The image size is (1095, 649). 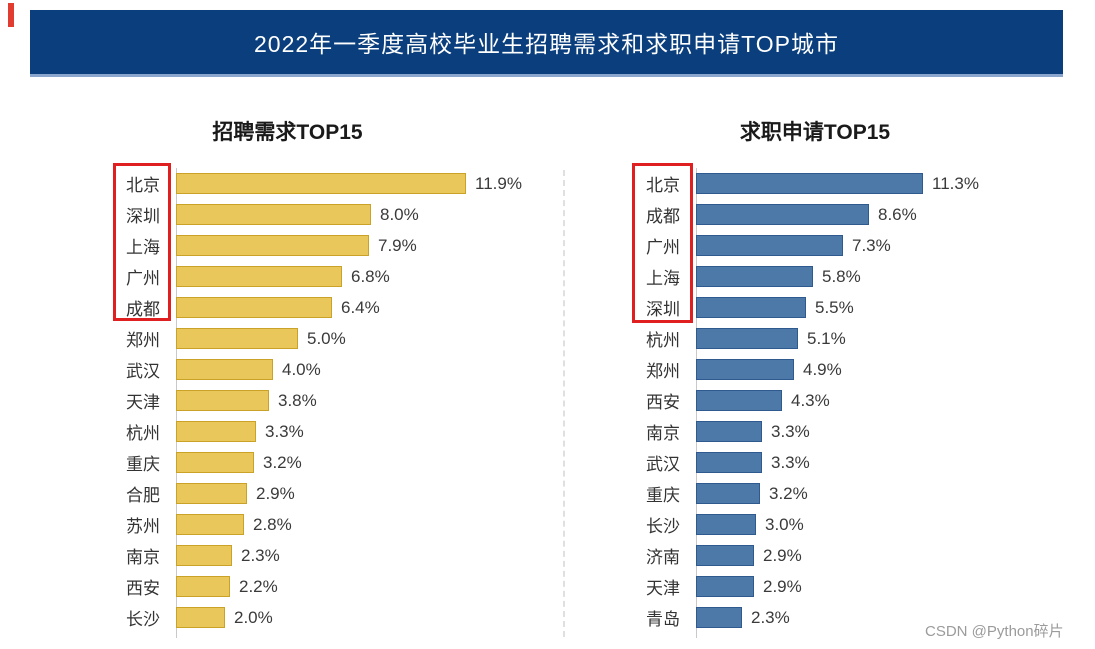 I want to click on banner: 2022年一季度高校毕业生招聘需求和求职申请TOP城市, so click(x=546, y=43).